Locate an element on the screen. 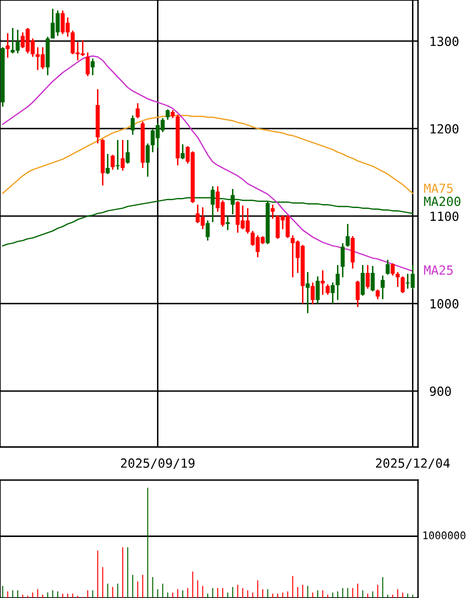  y-tick-label: 1300 is located at coordinates (444, 41).